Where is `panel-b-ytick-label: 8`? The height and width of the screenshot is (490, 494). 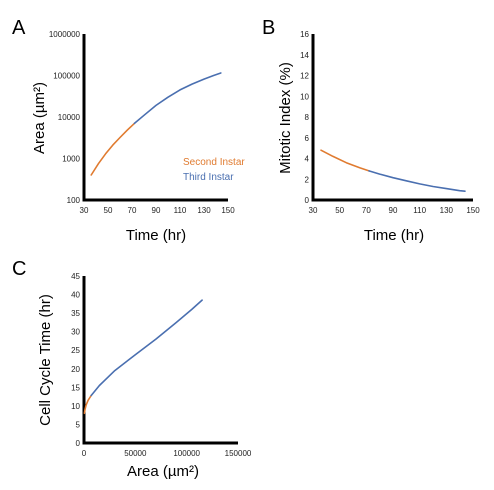
panel-b-ytick-label: 8 is located at coordinates (307, 117).